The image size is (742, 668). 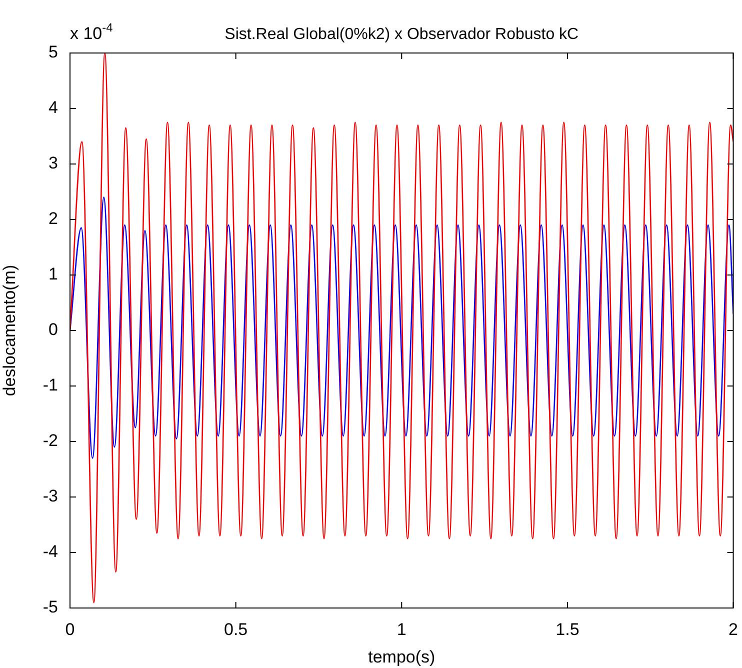 I want to click on x-tick-label: 2, so click(x=733, y=629).